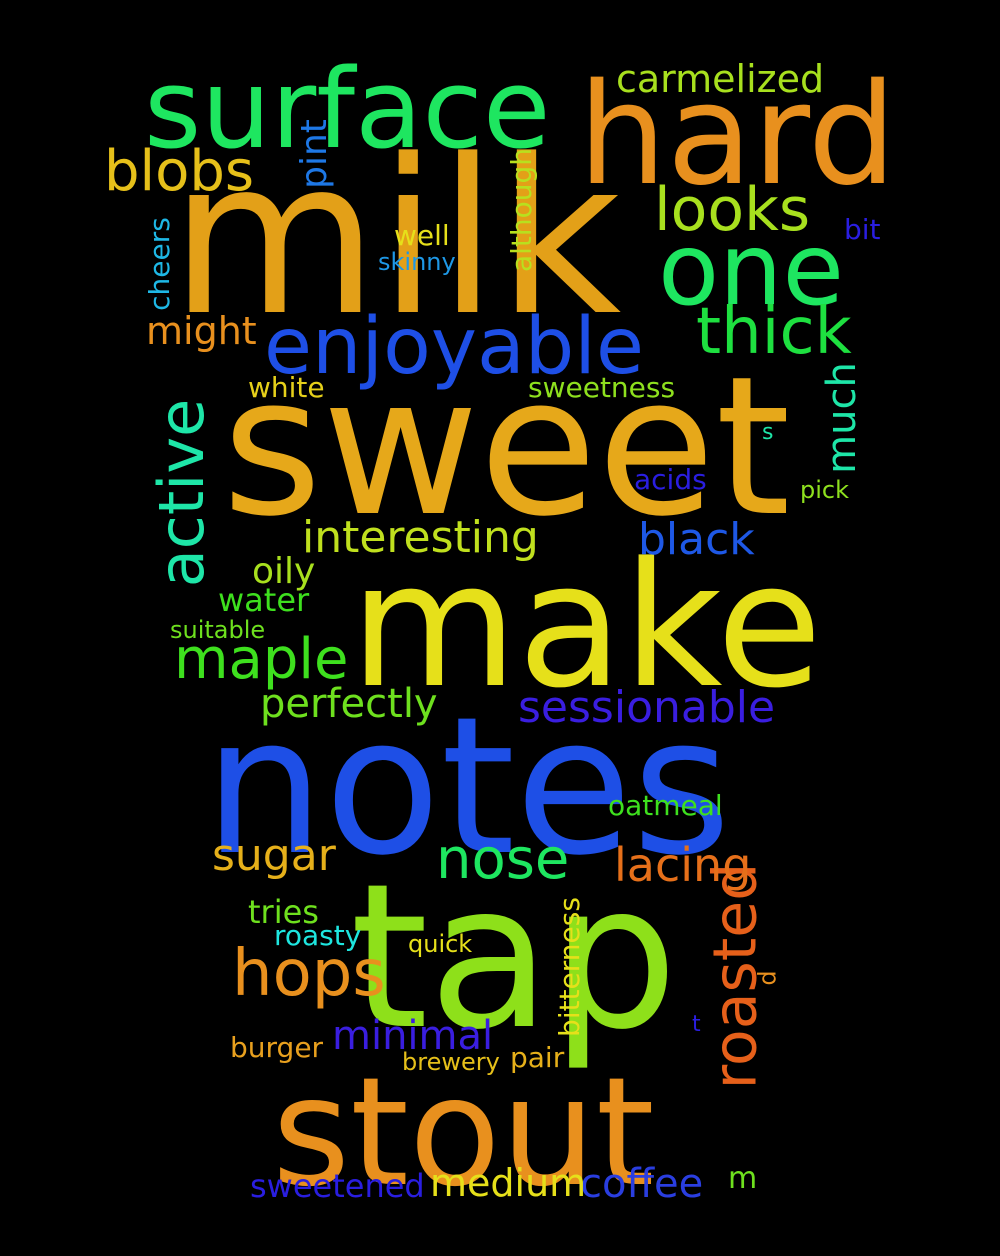 This screenshot has width=1000, height=1256. What do you see at coordinates (514, 957) in the screenshot?
I see `word-tap: tap` at bounding box center [514, 957].